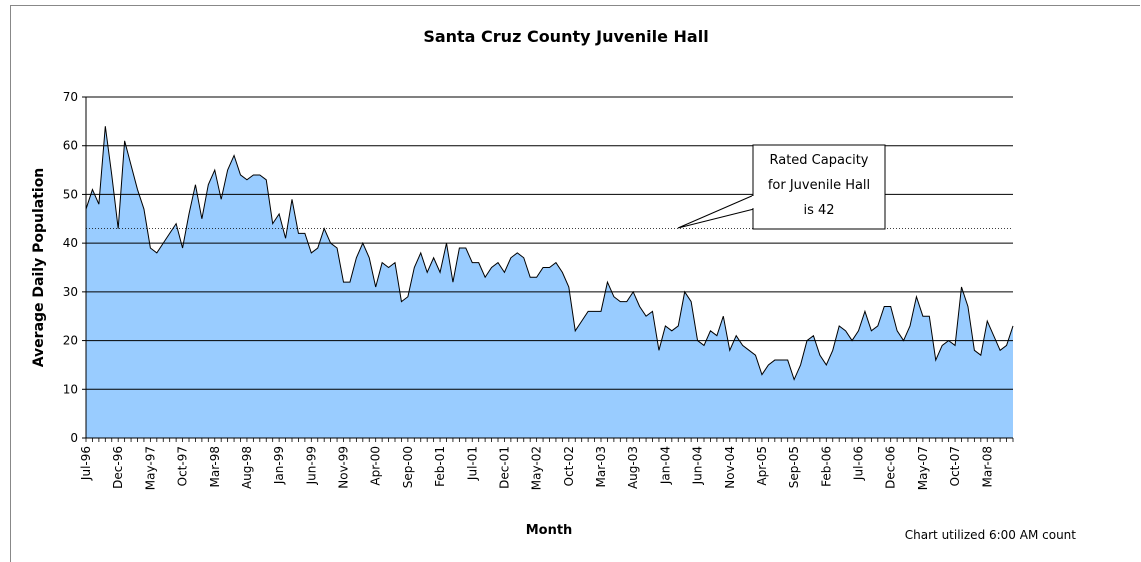 This screenshot has width=1141, height=562. I want to click on y-tick-label: 0, so click(74, 438).